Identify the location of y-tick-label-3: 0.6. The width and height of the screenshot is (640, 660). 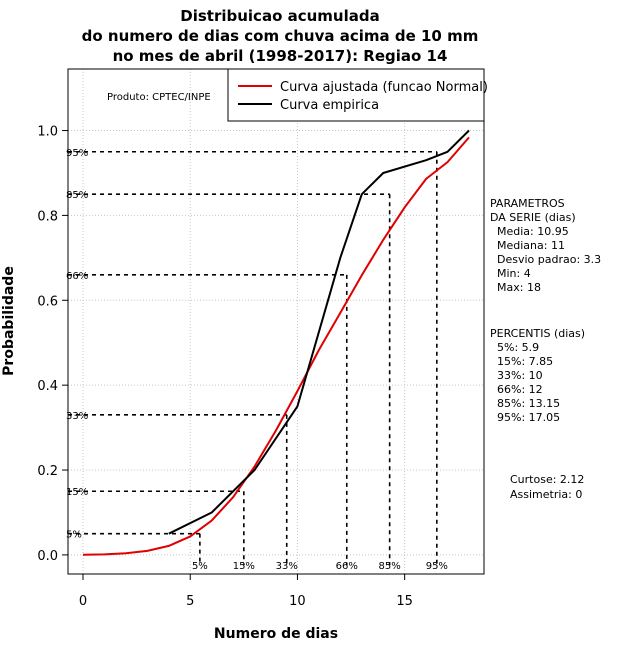
(47, 301).